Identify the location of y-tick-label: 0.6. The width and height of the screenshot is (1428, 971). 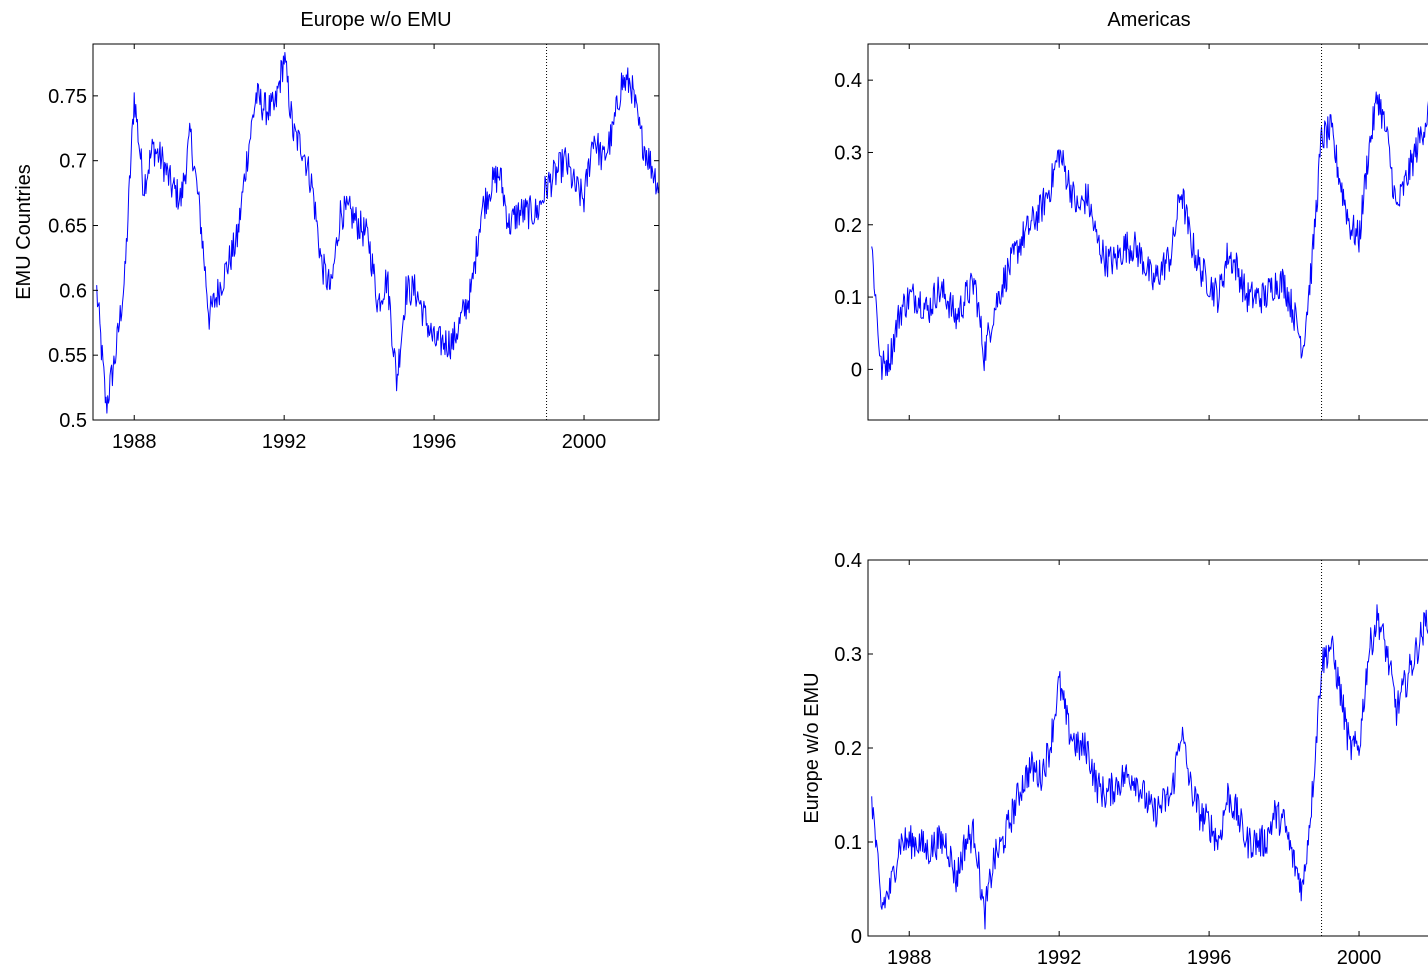
(73, 291).